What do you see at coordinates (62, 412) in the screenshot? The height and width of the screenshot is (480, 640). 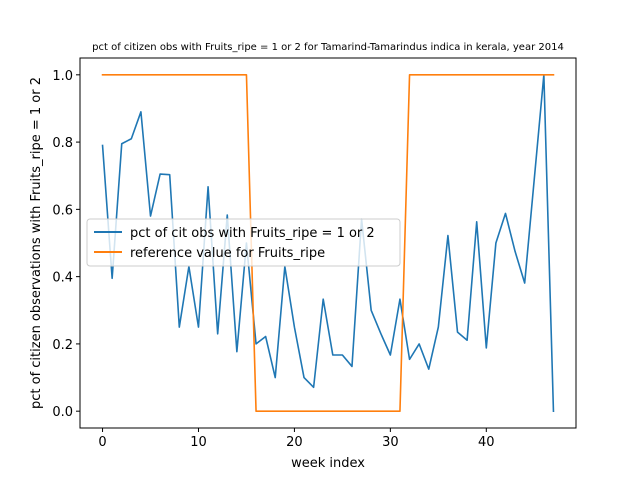 I see `y-tick-label: 0.0` at bounding box center [62, 412].